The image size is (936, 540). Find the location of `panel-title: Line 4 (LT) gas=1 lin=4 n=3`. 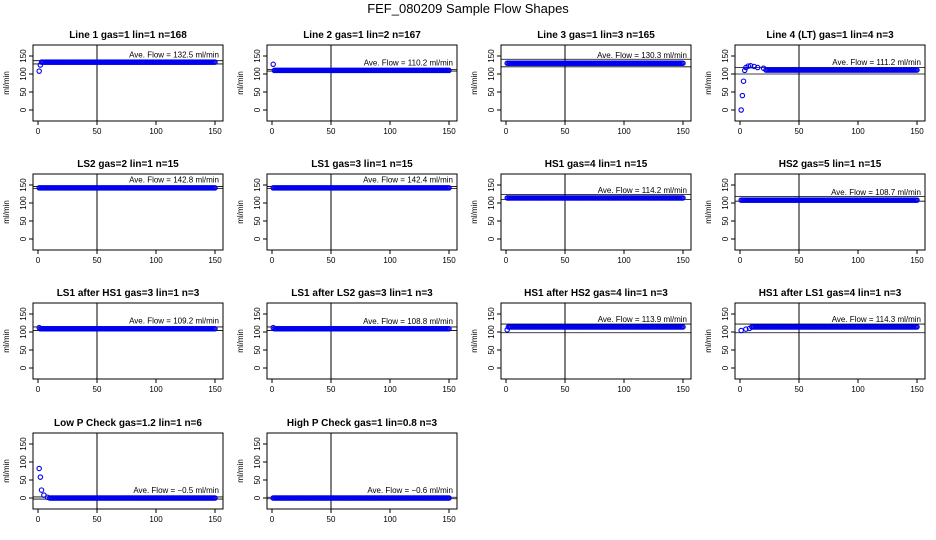

panel-title: Line 4 (LT) gas=1 lin=4 n=3 is located at coordinates (830, 35).